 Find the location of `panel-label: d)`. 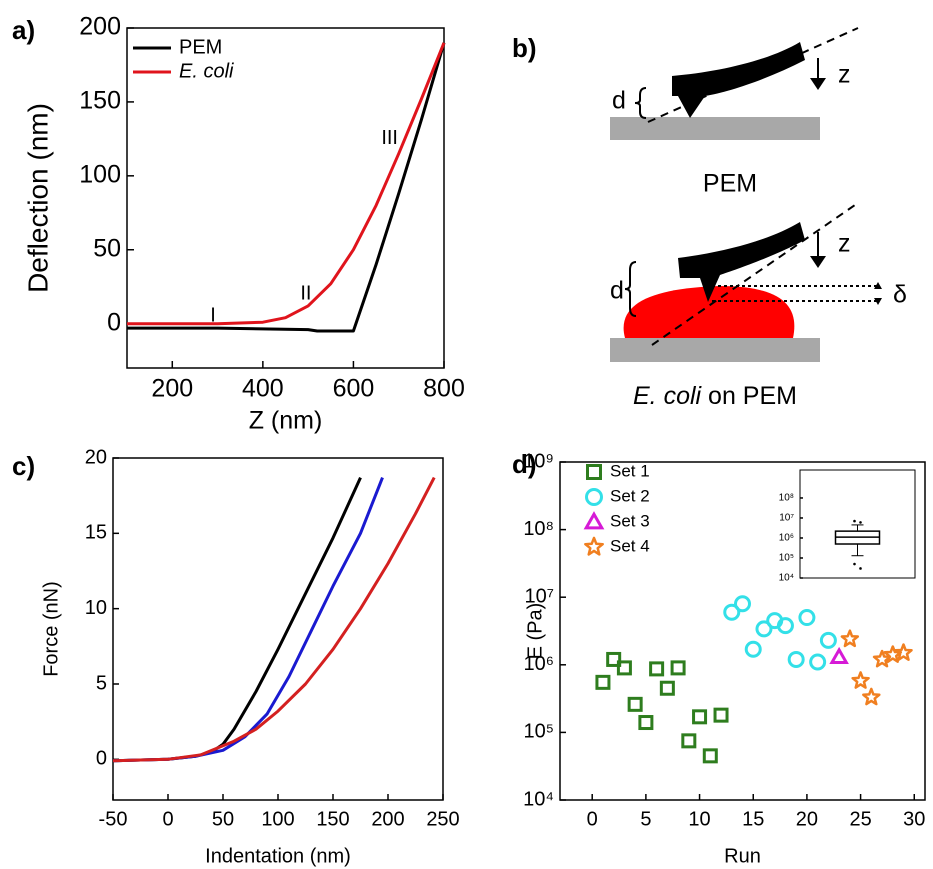

panel-label: d) is located at coordinates (524, 464).